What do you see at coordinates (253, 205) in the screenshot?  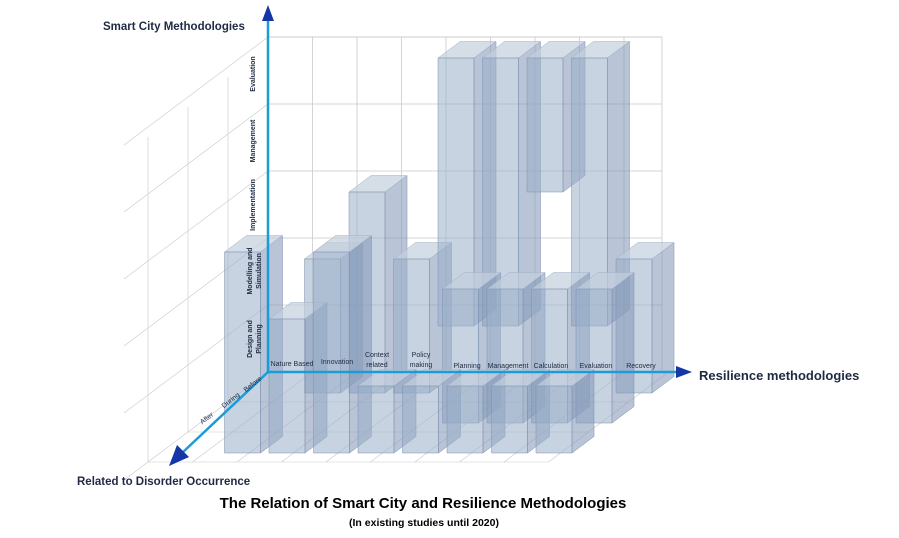 I see `y-tick-label: Implementation` at bounding box center [253, 205].